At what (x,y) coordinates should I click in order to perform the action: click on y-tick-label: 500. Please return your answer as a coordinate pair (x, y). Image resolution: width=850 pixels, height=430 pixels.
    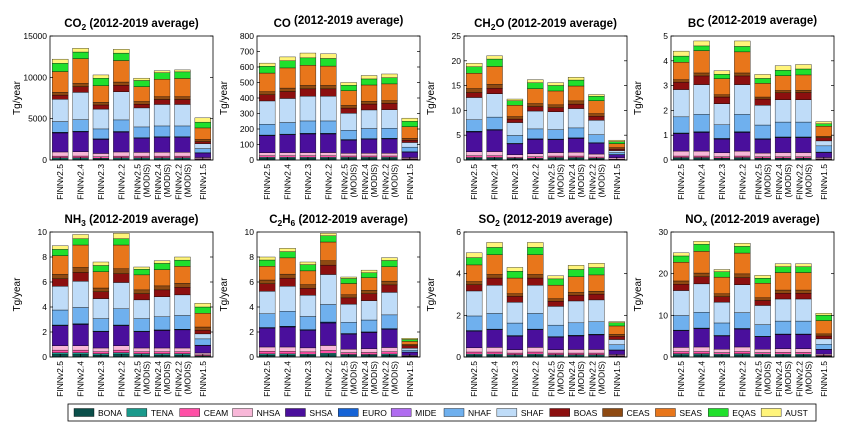
    Looking at the image, I should click on (247, 83).